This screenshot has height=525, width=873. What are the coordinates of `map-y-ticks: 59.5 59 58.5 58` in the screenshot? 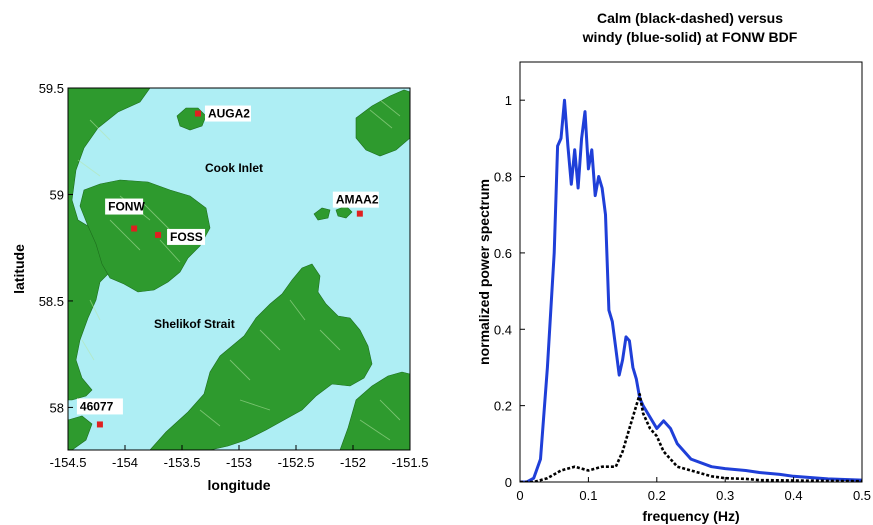 It's located at (56, 248).